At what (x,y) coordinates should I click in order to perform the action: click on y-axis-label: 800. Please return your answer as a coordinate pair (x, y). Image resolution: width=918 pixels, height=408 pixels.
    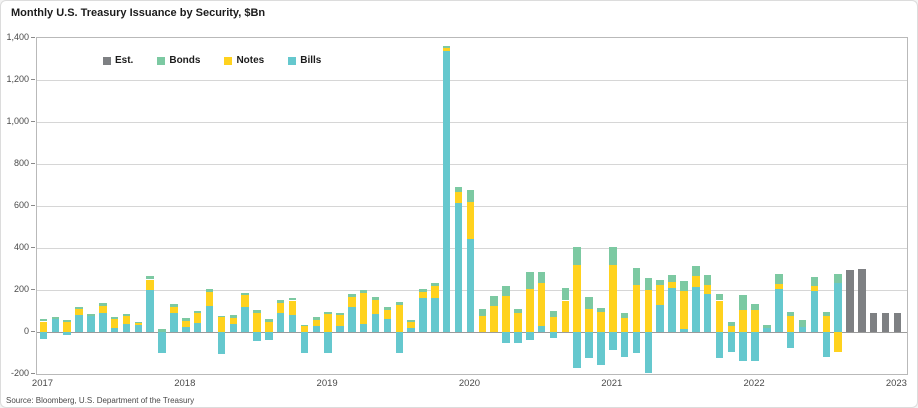
    Looking at the image, I should click on (21, 163).